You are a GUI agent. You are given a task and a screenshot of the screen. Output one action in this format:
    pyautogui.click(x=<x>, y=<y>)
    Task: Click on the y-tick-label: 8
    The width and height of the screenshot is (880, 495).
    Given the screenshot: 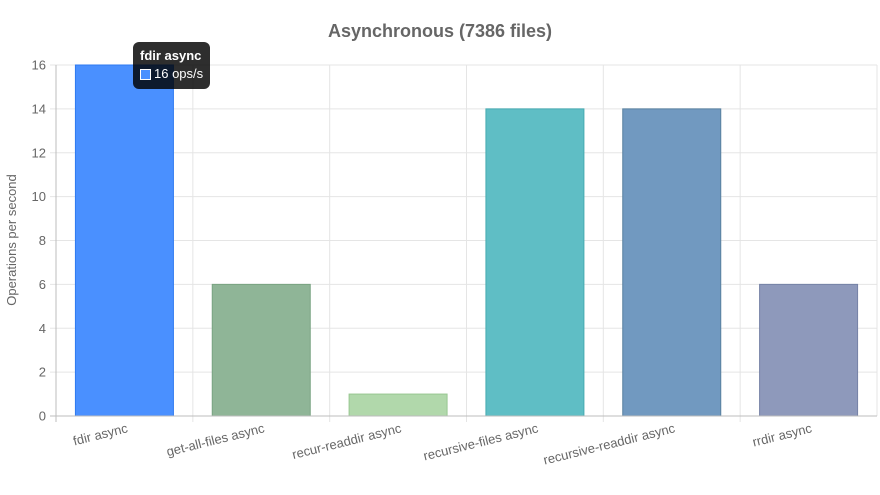 What is the action you would take?
    pyautogui.click(x=42, y=240)
    